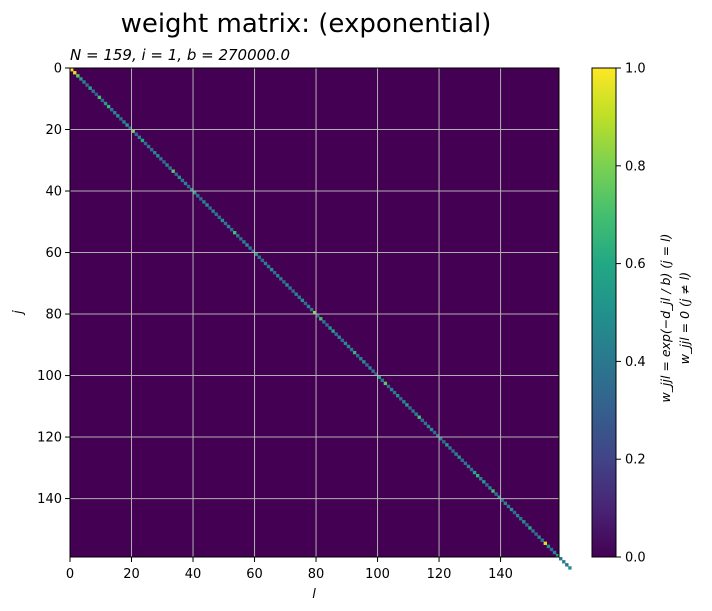  I want to click on colorbar-tick-label: 0.0, so click(635, 558).